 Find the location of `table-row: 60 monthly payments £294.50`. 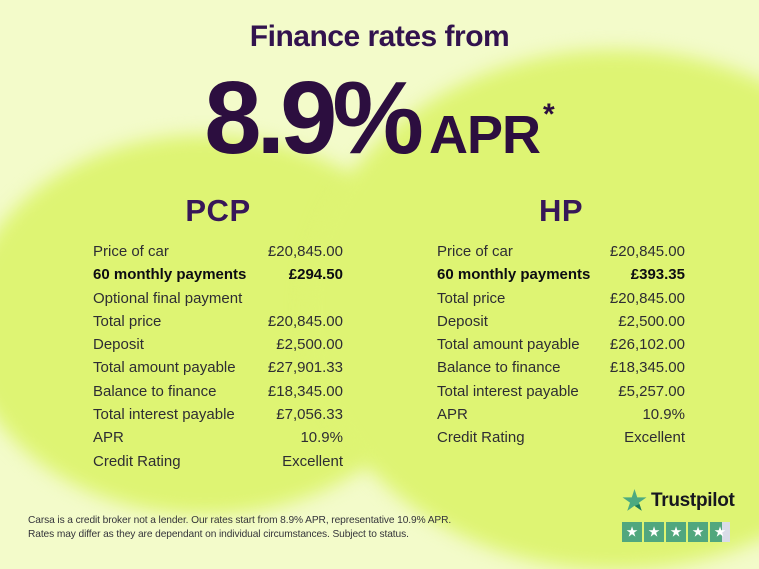

table-row: 60 monthly payments £294.50 is located at coordinates (218, 274).